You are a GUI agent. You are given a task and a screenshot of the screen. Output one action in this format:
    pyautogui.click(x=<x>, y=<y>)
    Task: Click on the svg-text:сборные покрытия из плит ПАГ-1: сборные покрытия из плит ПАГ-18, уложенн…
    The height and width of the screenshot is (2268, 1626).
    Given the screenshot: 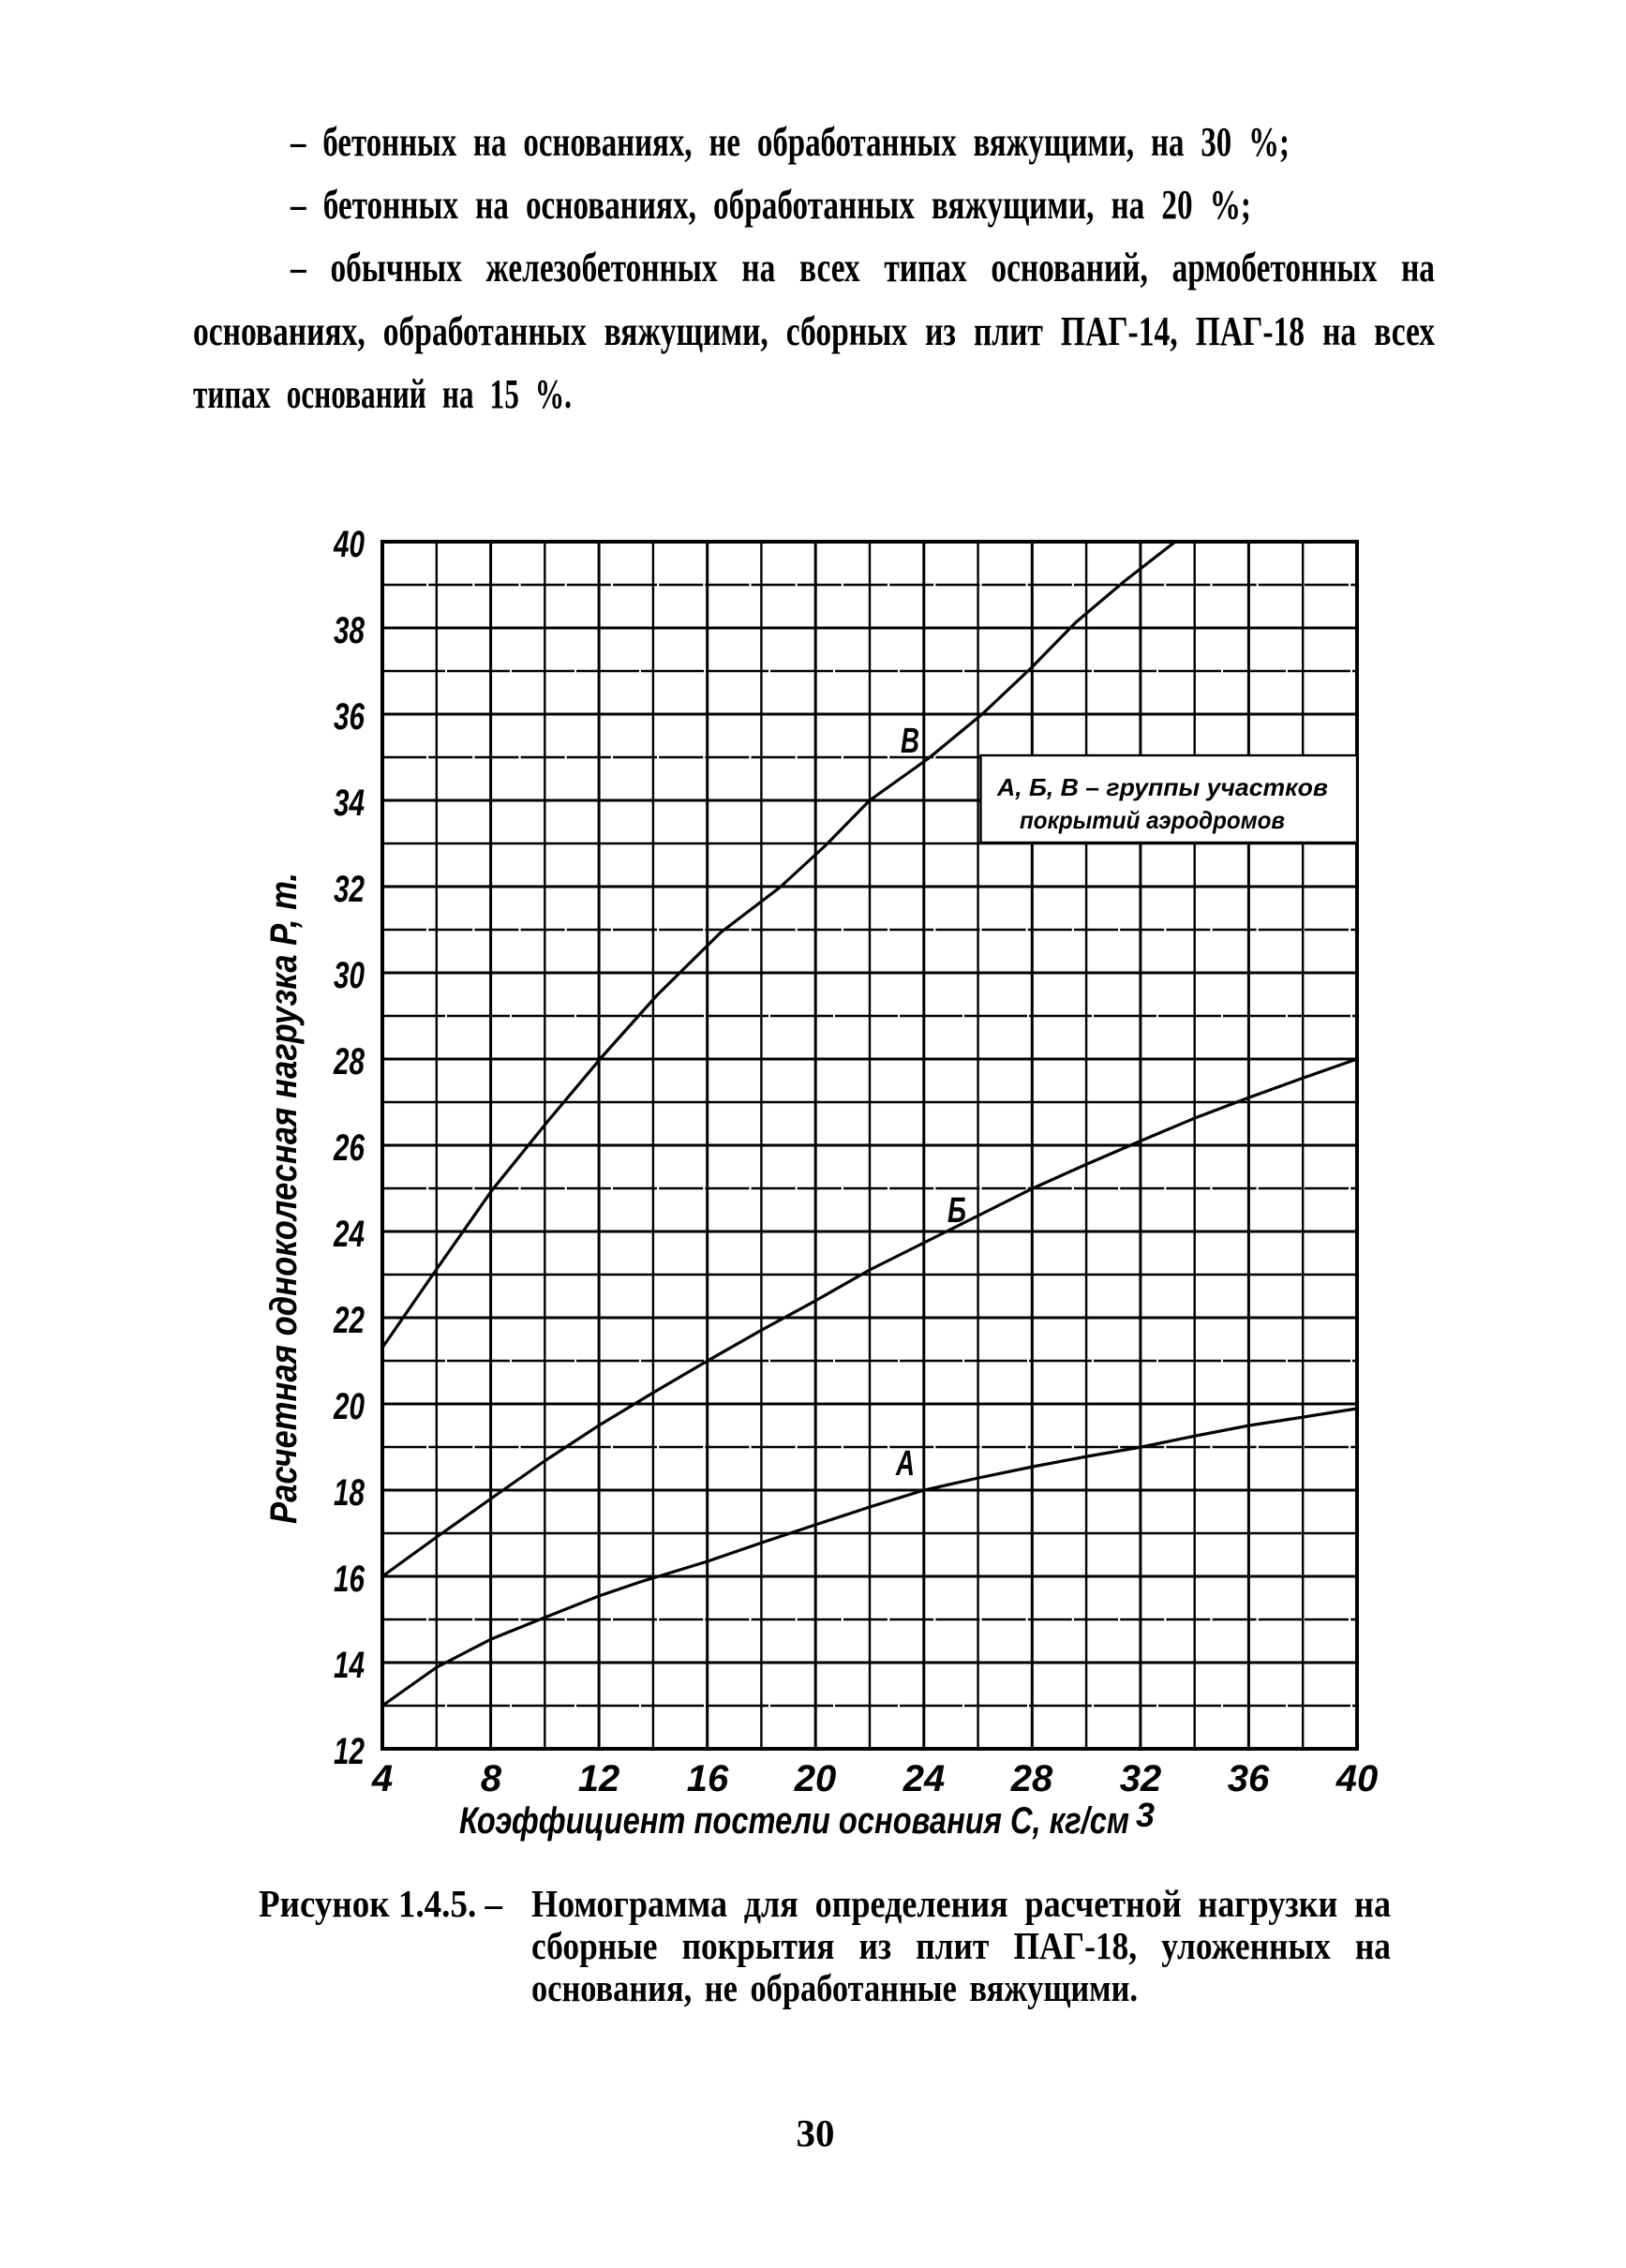 What is the action you would take?
    pyautogui.click(x=961, y=1946)
    